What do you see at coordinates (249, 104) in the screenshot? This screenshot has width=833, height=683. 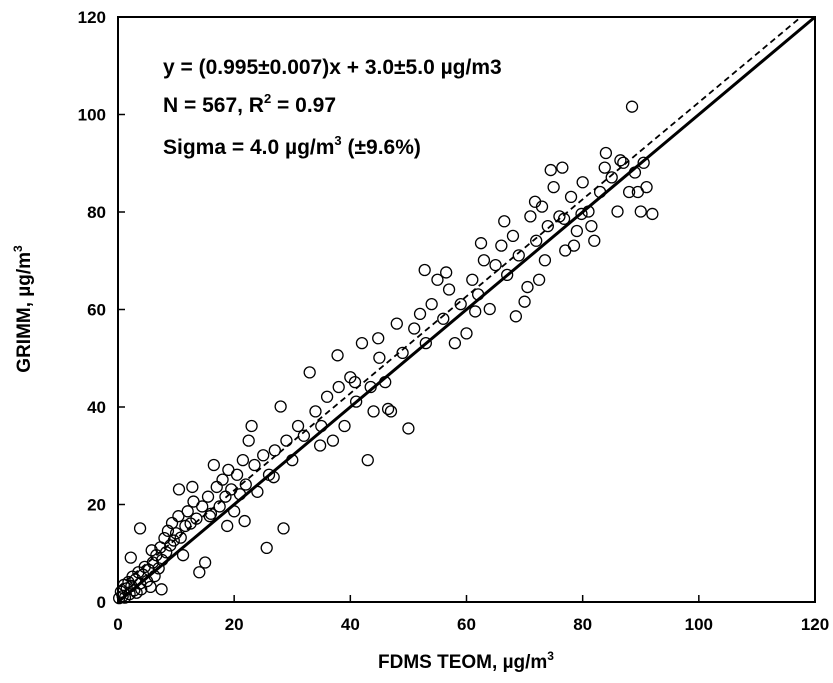 I see `annotation-n-r2: N = 567, R2 = 0.97` at bounding box center [249, 104].